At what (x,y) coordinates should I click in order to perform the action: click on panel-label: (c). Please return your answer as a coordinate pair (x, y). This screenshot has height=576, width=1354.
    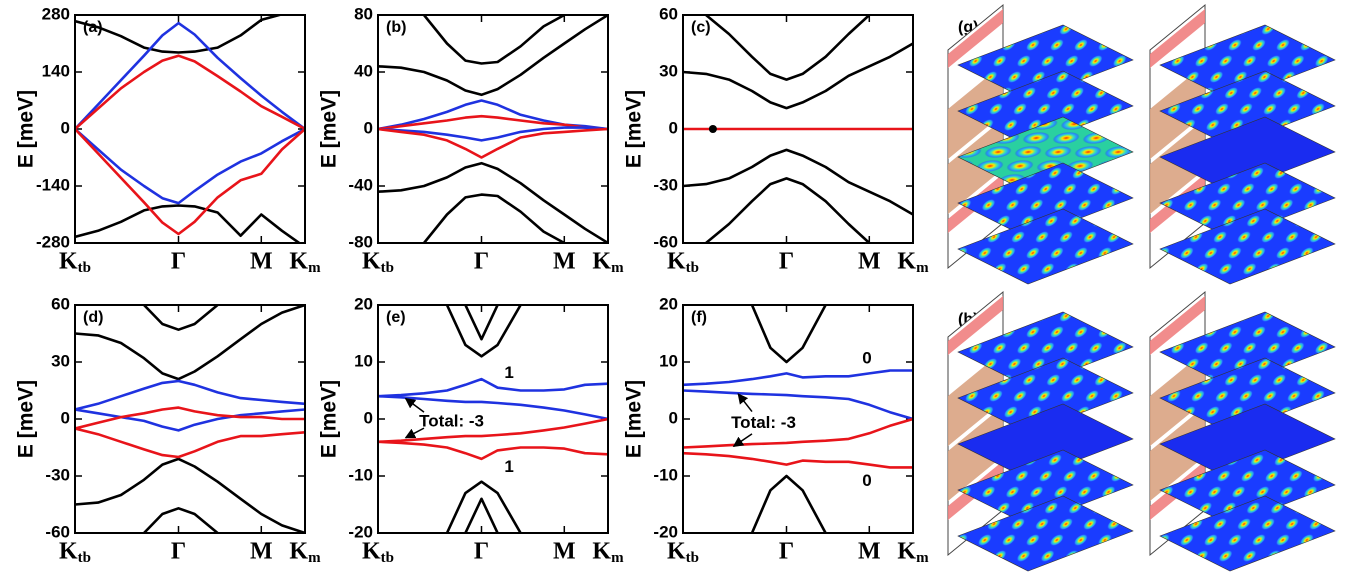
    Looking at the image, I should click on (701, 27).